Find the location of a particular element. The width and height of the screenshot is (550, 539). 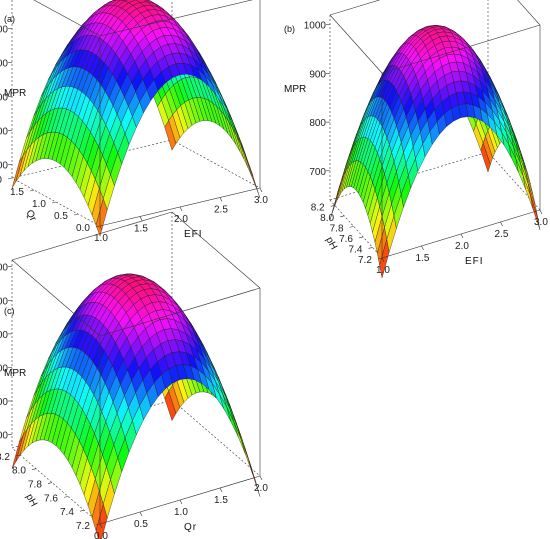

y-axis-label: Qr is located at coordinates (30, 216).